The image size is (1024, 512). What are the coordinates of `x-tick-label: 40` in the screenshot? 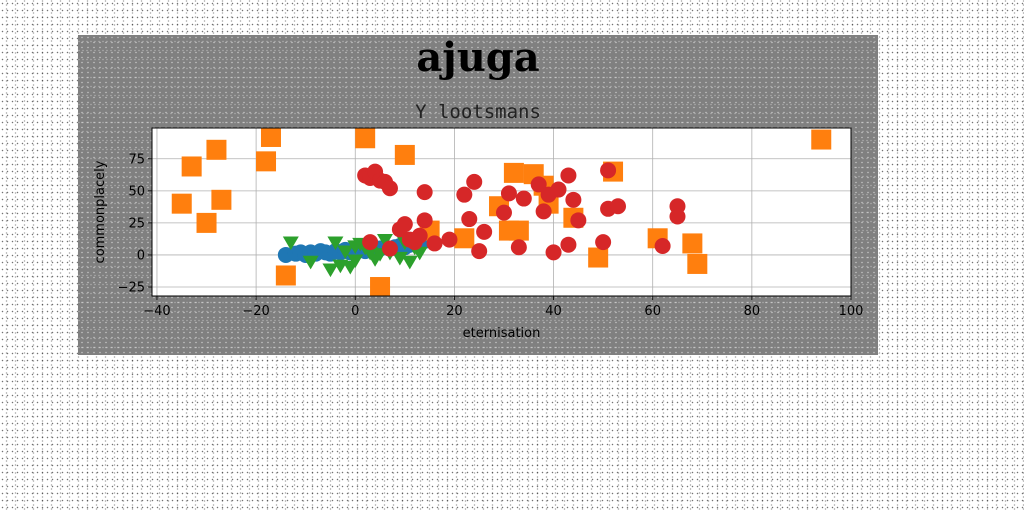 It's located at (553, 311).